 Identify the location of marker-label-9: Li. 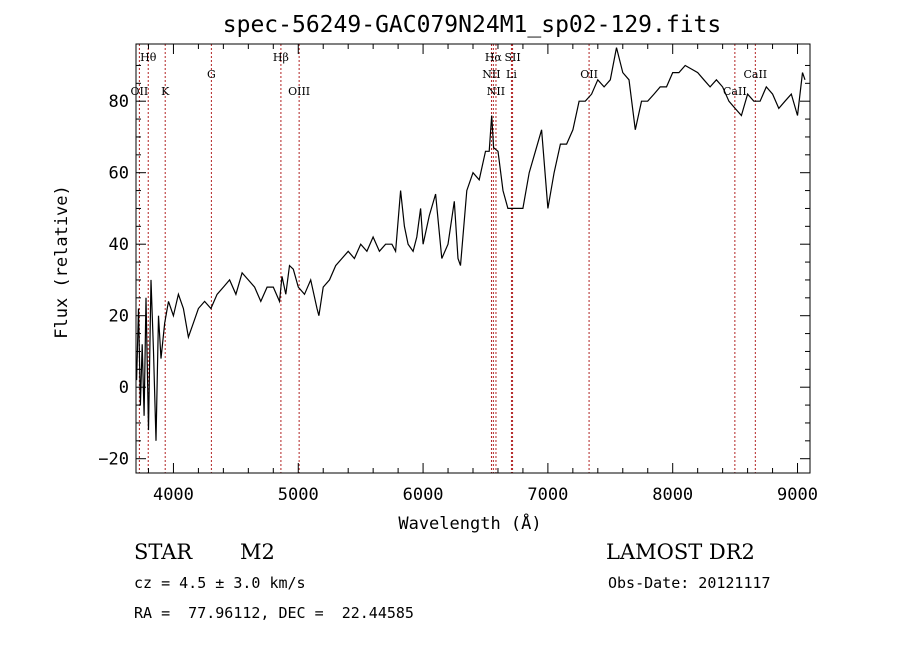
(511, 74).